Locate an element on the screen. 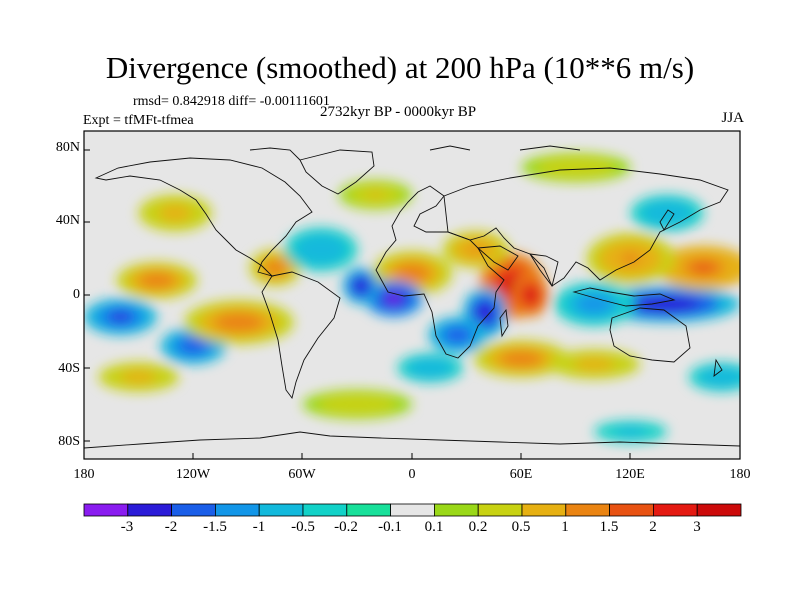 Image resolution: width=800 pixels, height=600 pixels. colorbar-label: -1 is located at coordinates (259, 527).